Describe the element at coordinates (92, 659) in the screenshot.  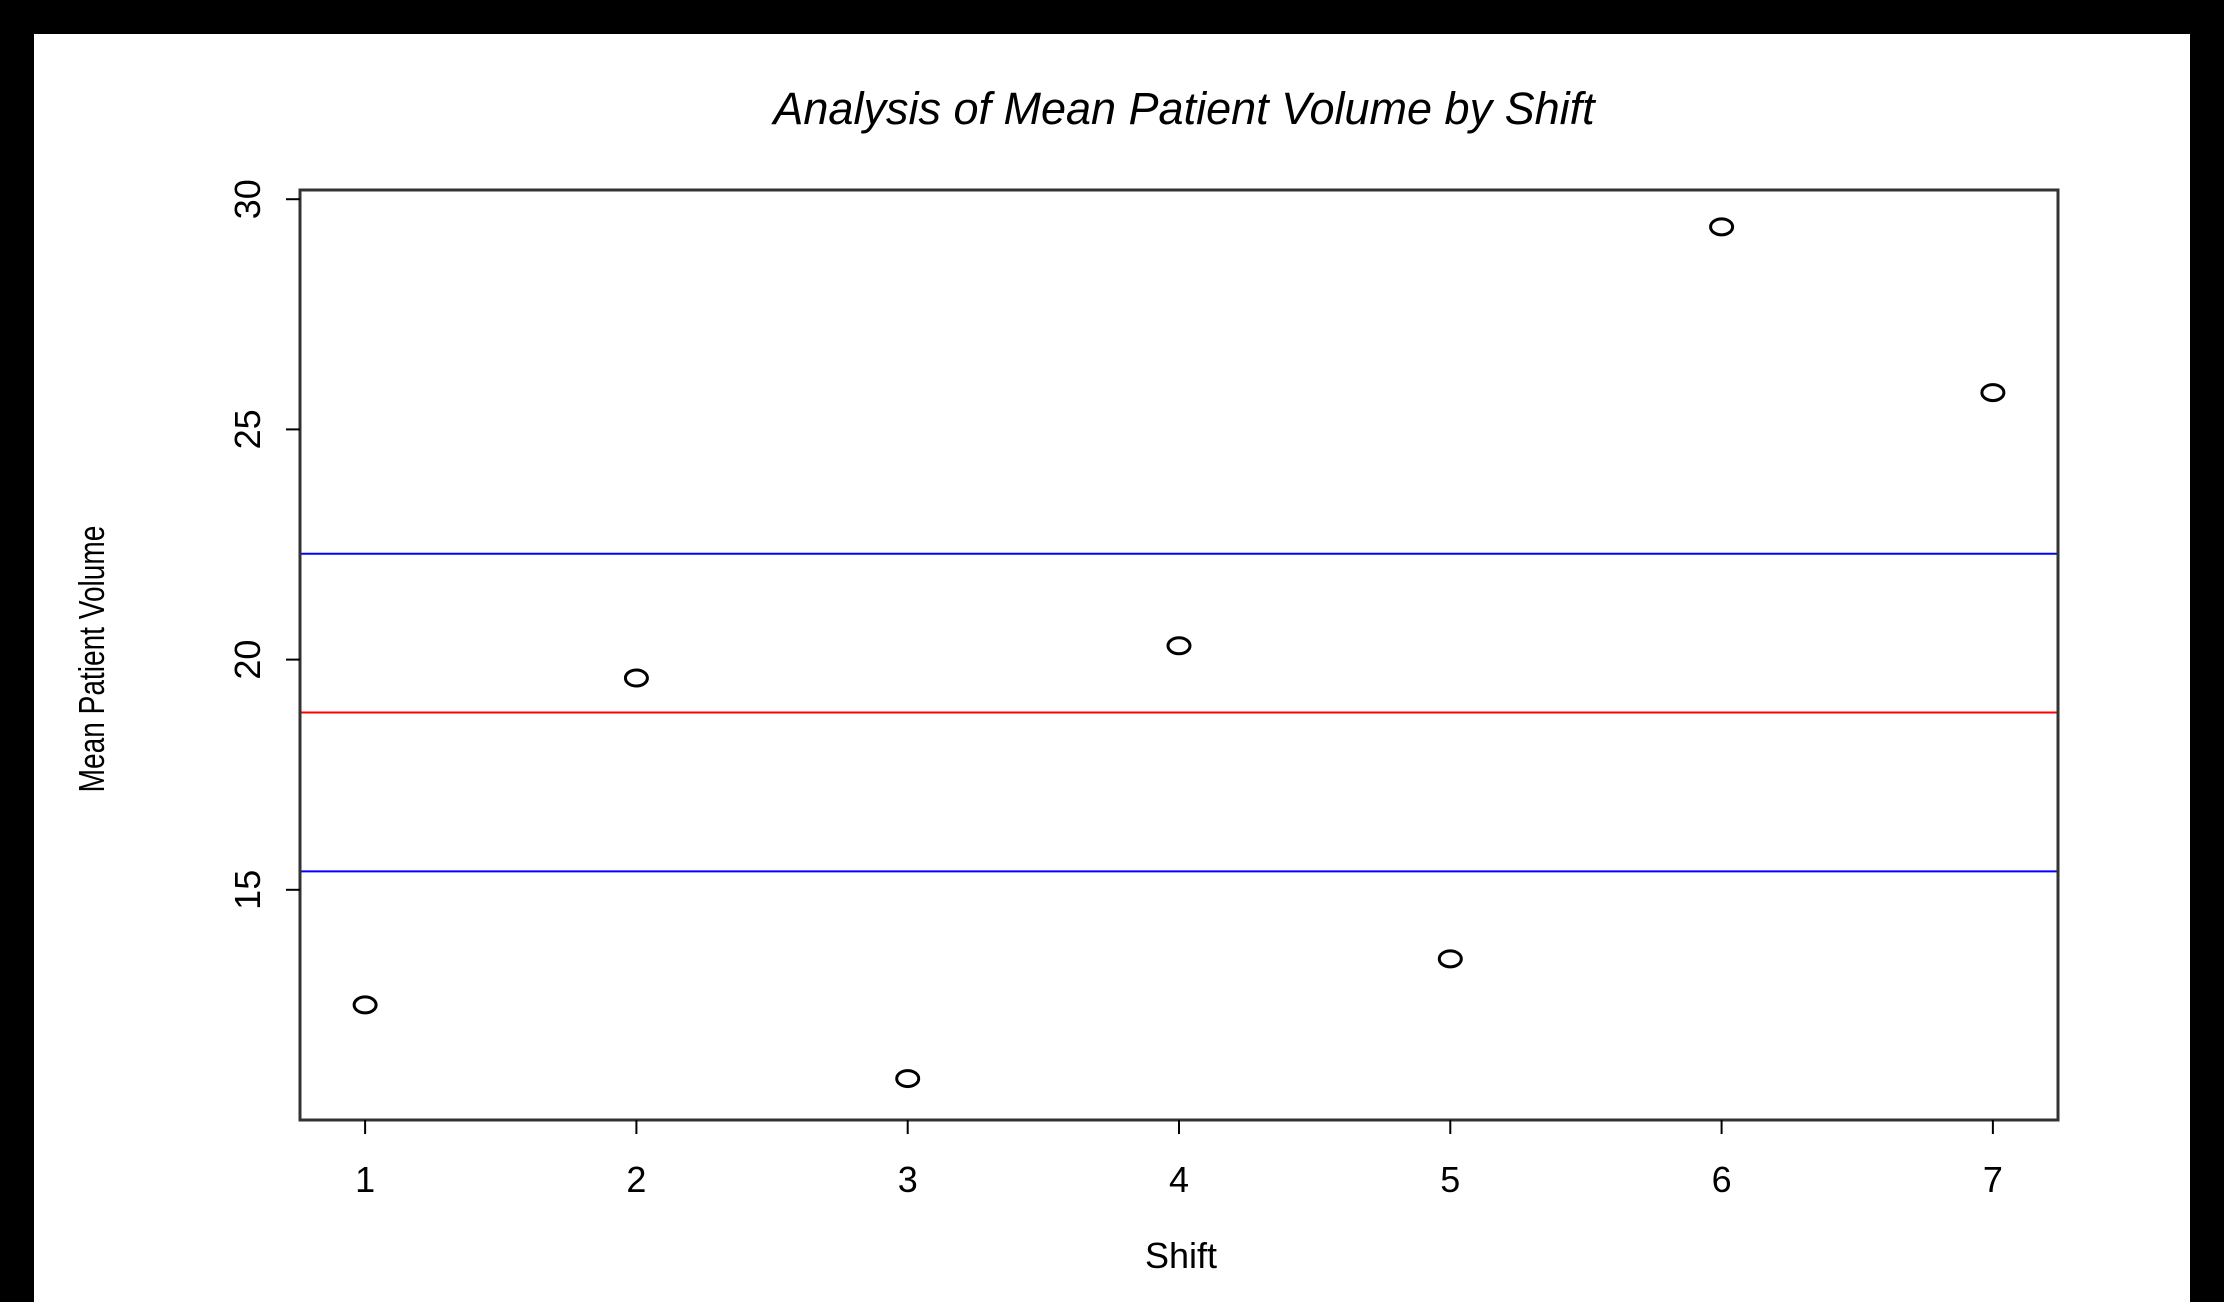
I see `y-axis-label: Mean Patient Volume` at that location.